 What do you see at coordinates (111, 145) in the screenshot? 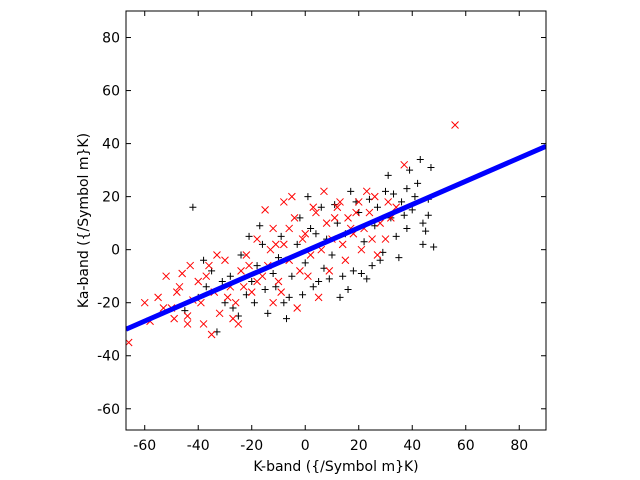
I see `y-tick-label: 40` at bounding box center [111, 145].